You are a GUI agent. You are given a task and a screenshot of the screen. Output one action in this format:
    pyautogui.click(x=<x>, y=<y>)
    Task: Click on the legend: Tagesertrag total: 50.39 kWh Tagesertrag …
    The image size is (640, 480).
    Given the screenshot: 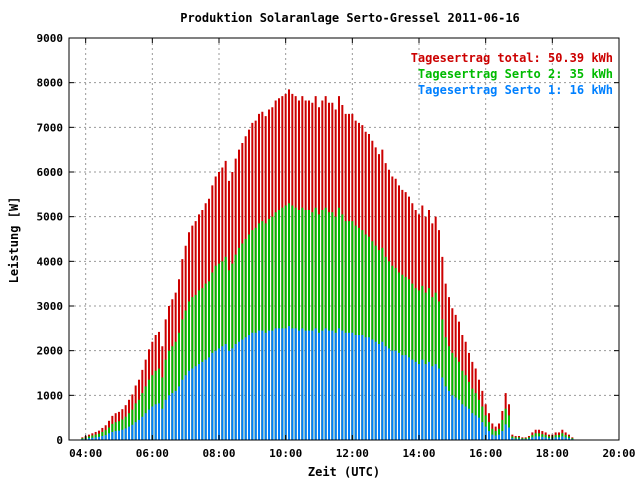 What is the action you would take?
    pyautogui.click(x=512, y=74)
    